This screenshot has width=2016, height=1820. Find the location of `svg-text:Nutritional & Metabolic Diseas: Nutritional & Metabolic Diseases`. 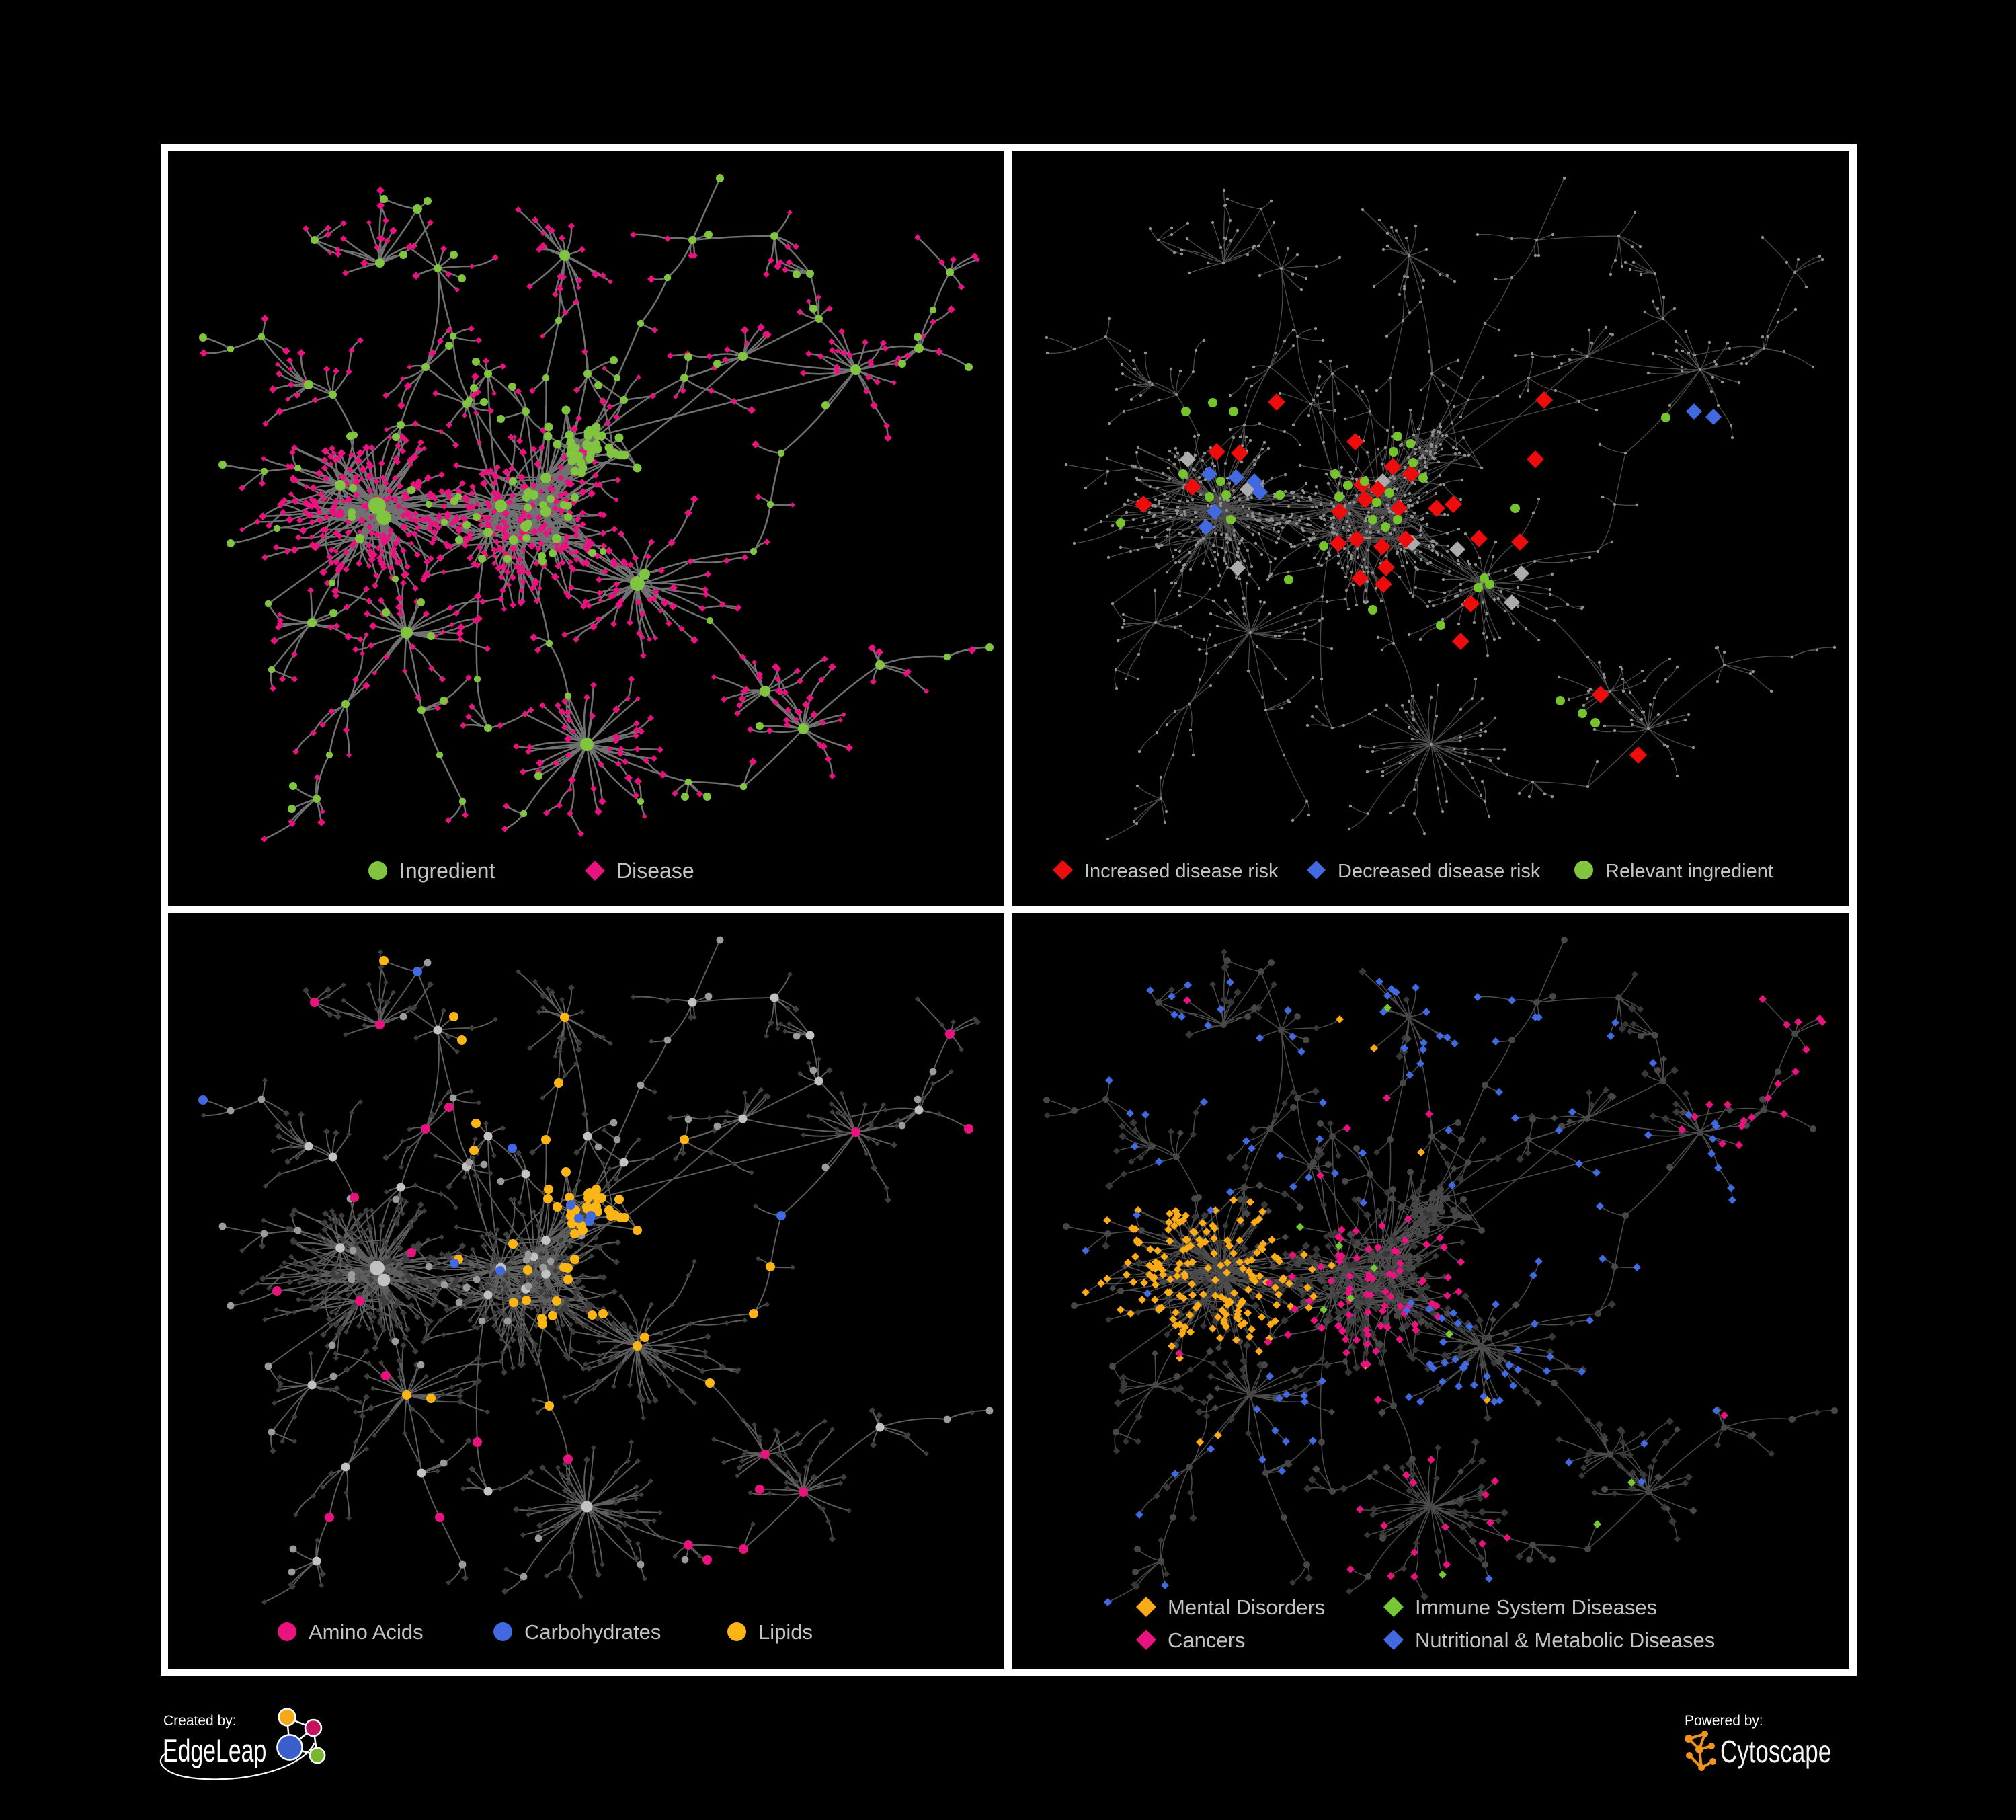

svg-text:Nutritional & Metabolic Diseas: Nutritional & Metabolic Diseases is located at coordinates (1565, 1640).